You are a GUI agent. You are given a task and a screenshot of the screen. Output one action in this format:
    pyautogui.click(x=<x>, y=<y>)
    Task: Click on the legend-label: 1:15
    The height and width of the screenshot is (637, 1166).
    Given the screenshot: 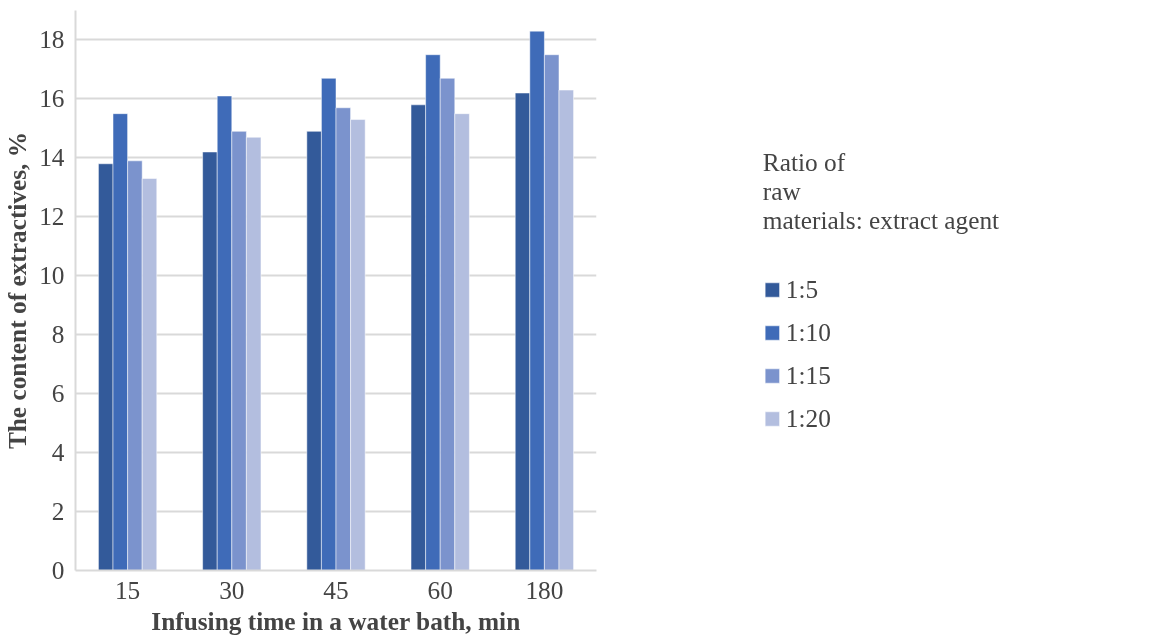 What is the action you would take?
    pyautogui.click(x=808, y=375)
    